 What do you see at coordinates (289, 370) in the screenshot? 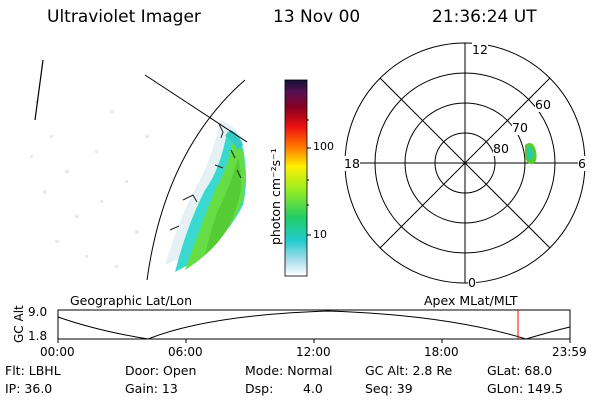
I see `mode-info: Mode: Normal` at bounding box center [289, 370].